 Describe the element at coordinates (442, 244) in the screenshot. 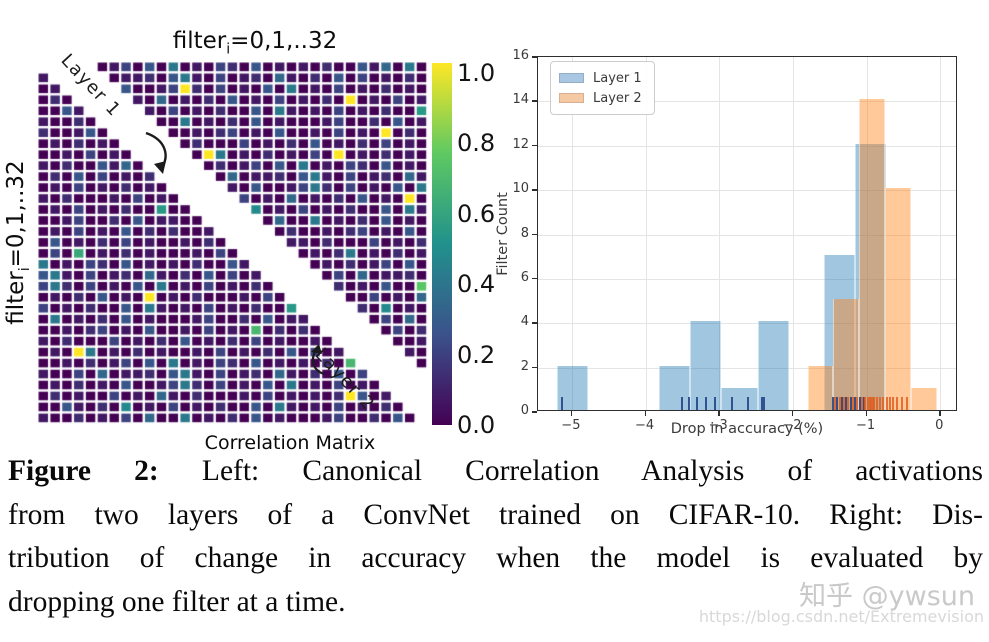

I see `colorbar` at that location.